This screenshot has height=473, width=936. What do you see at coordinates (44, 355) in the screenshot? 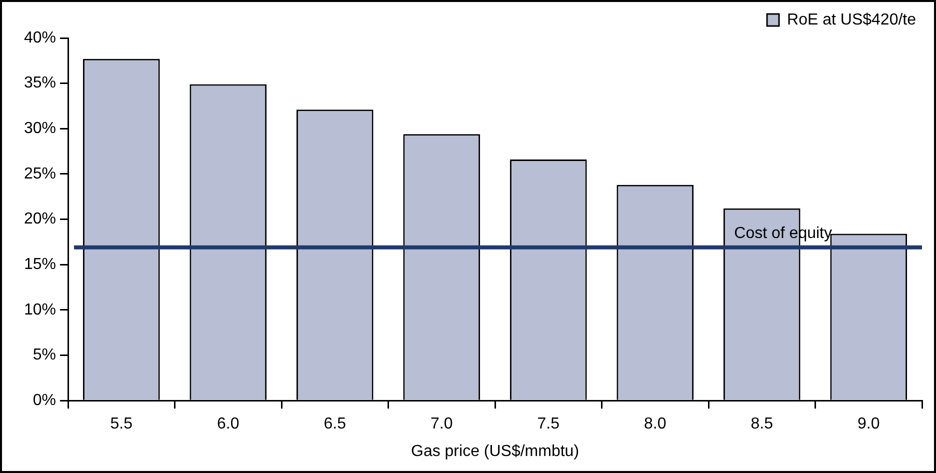
I see `y-tick-label: 5%` at bounding box center [44, 355].